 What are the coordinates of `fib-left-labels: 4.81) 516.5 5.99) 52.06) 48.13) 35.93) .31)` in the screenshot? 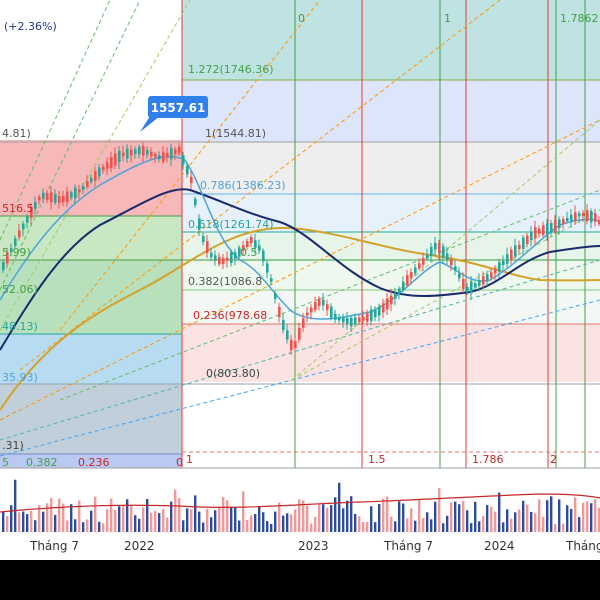 It's located at (20, 289).